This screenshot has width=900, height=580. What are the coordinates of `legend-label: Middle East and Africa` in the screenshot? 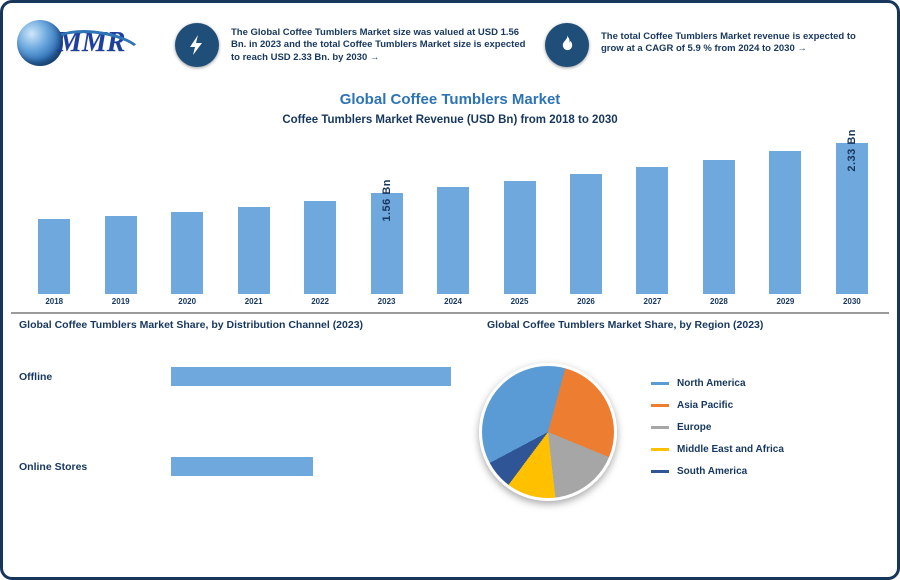 It's located at (730, 449).